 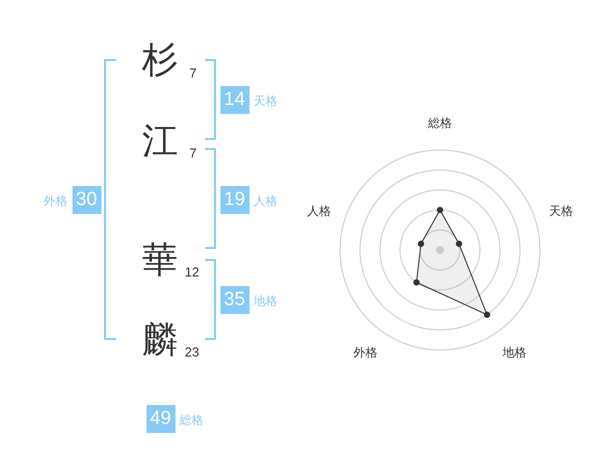 What do you see at coordinates (266, 301) in the screenshot?
I see `text: 地格` at bounding box center [266, 301].